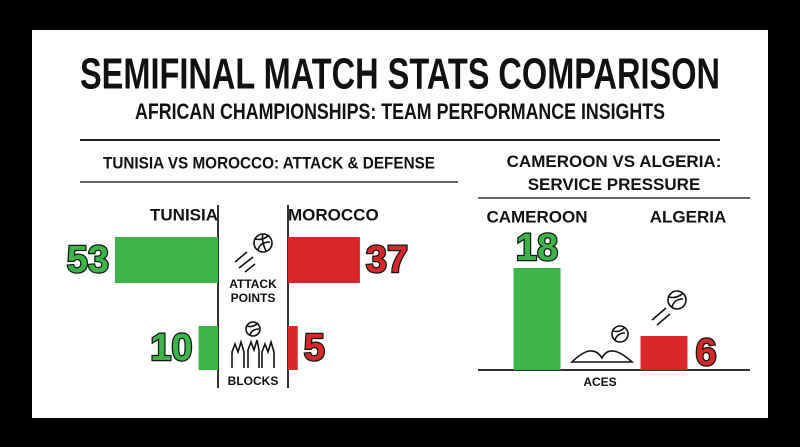  Describe the element at coordinates (269, 162) in the screenshot. I see `panel-title: TUNISIA VS MOROCCO: ATTACK & DEFENSE` at that location.